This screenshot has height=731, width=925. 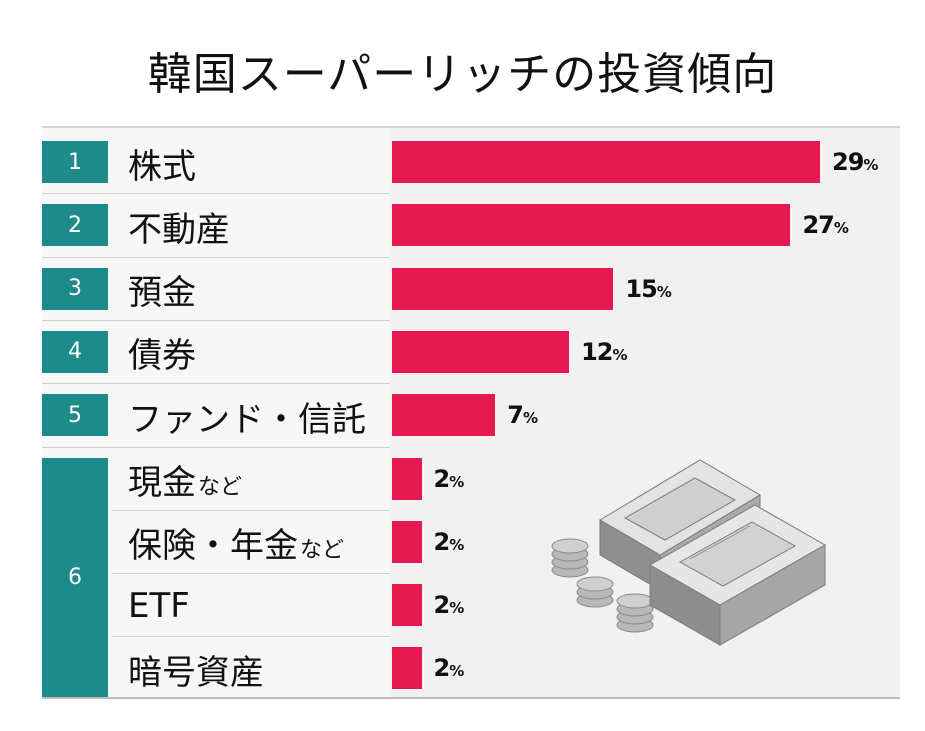 What do you see at coordinates (471, 127) in the screenshot?
I see `top-rule` at bounding box center [471, 127].